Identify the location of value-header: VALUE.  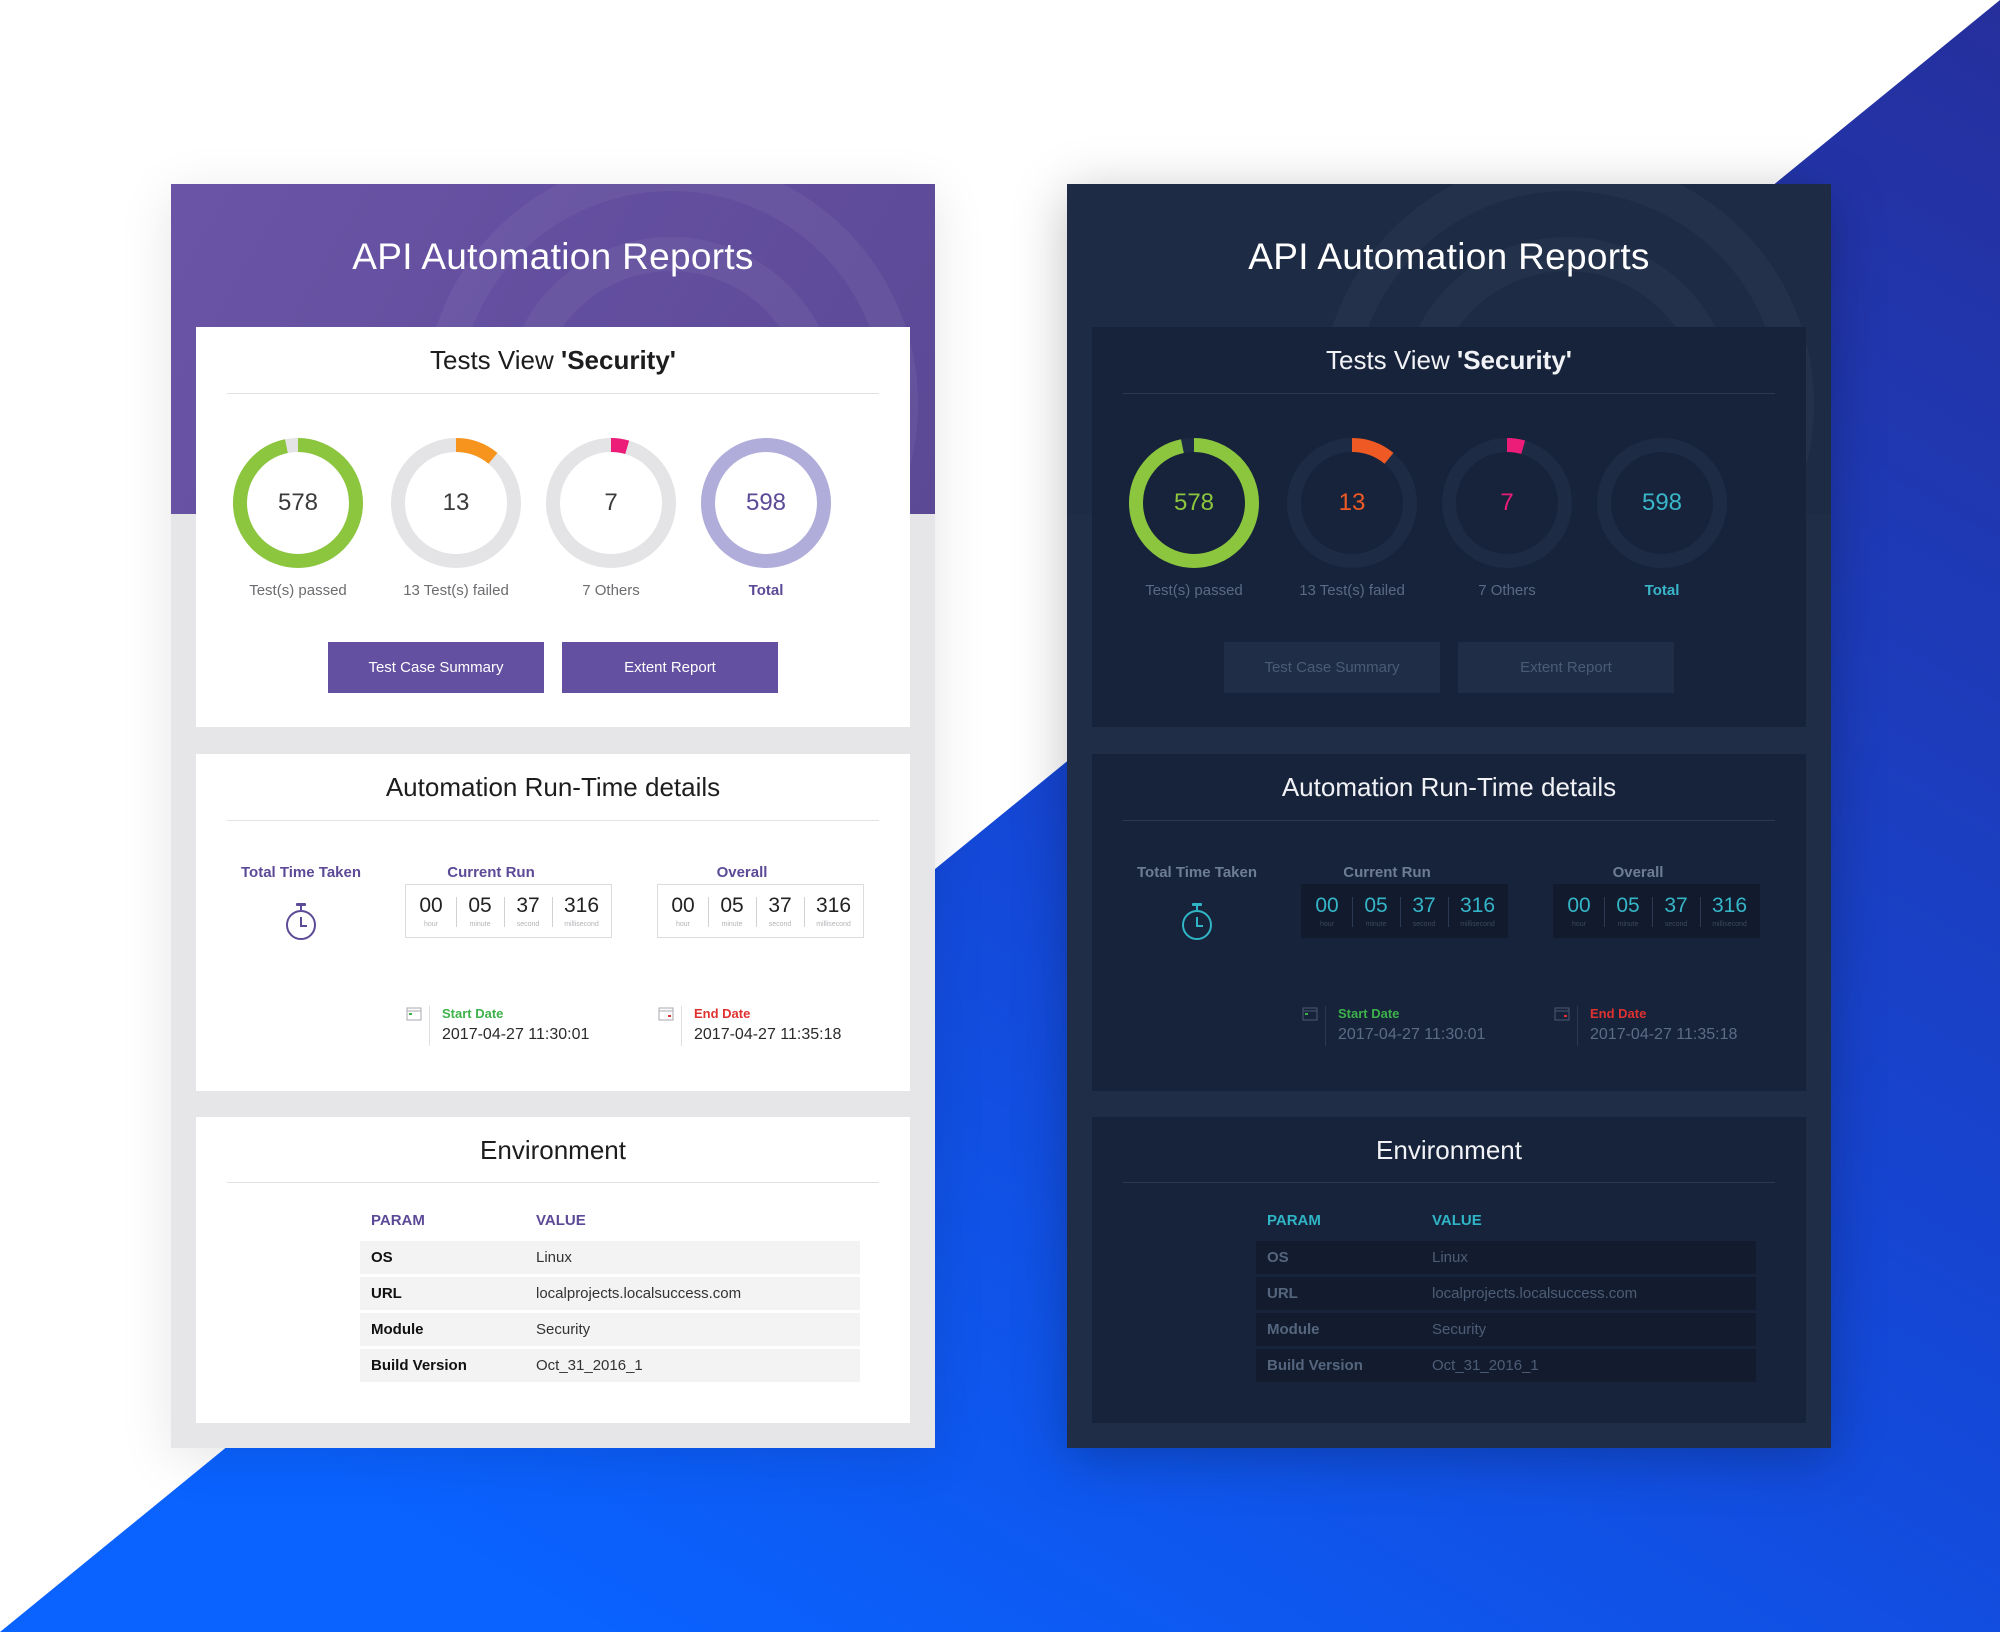
(1457, 1220).